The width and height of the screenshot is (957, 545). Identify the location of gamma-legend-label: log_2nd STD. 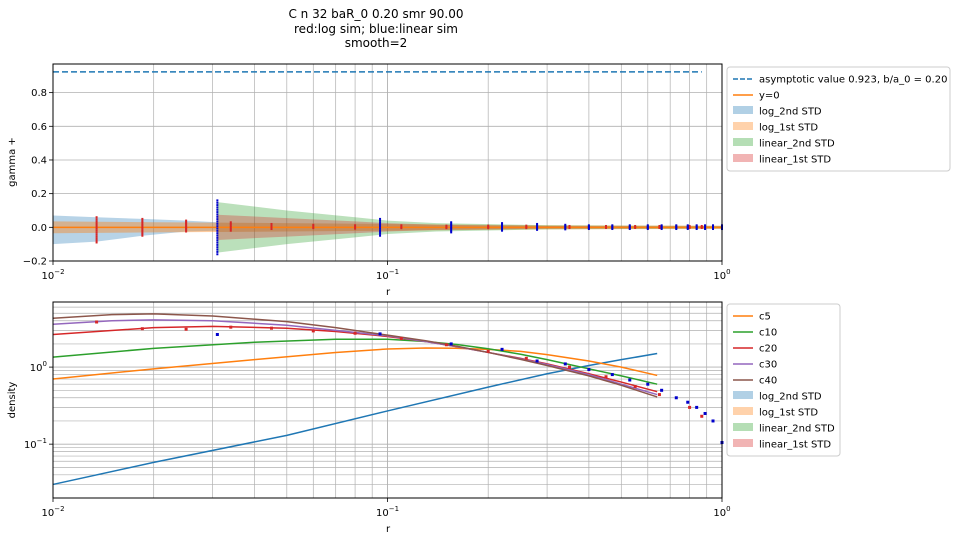
(790, 112).